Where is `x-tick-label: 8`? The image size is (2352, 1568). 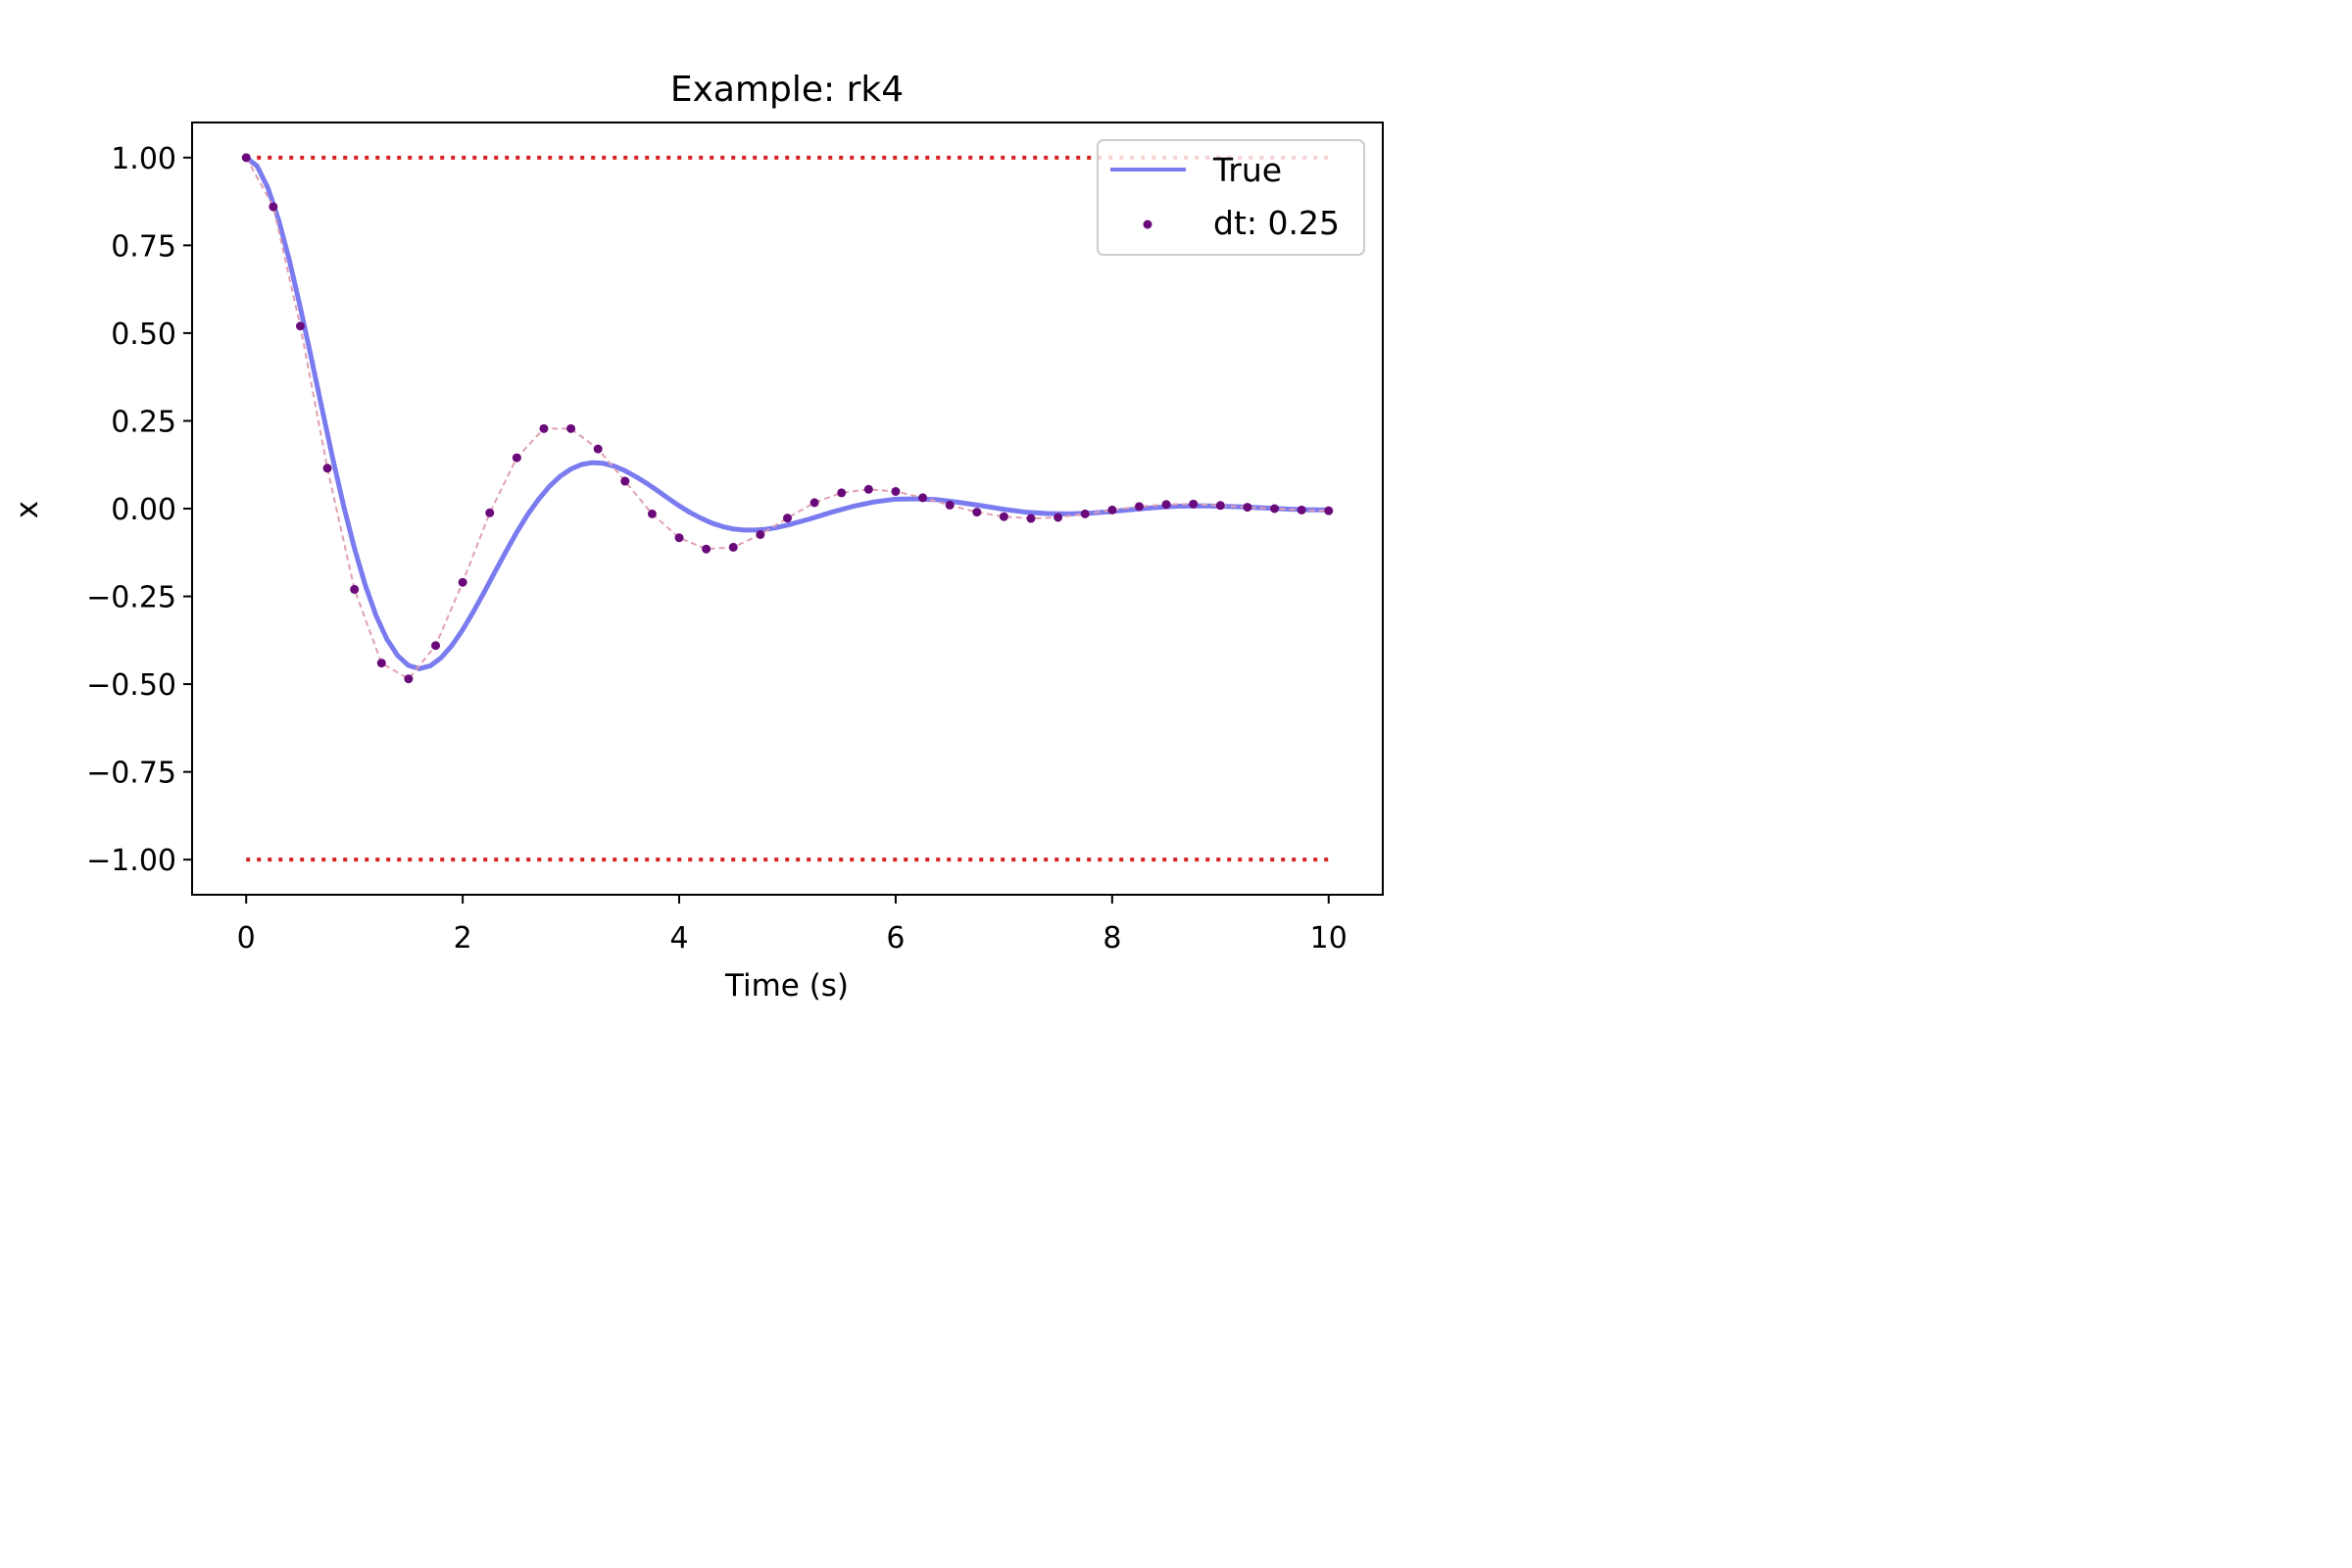
x-tick-label: 8 is located at coordinates (1111, 938).